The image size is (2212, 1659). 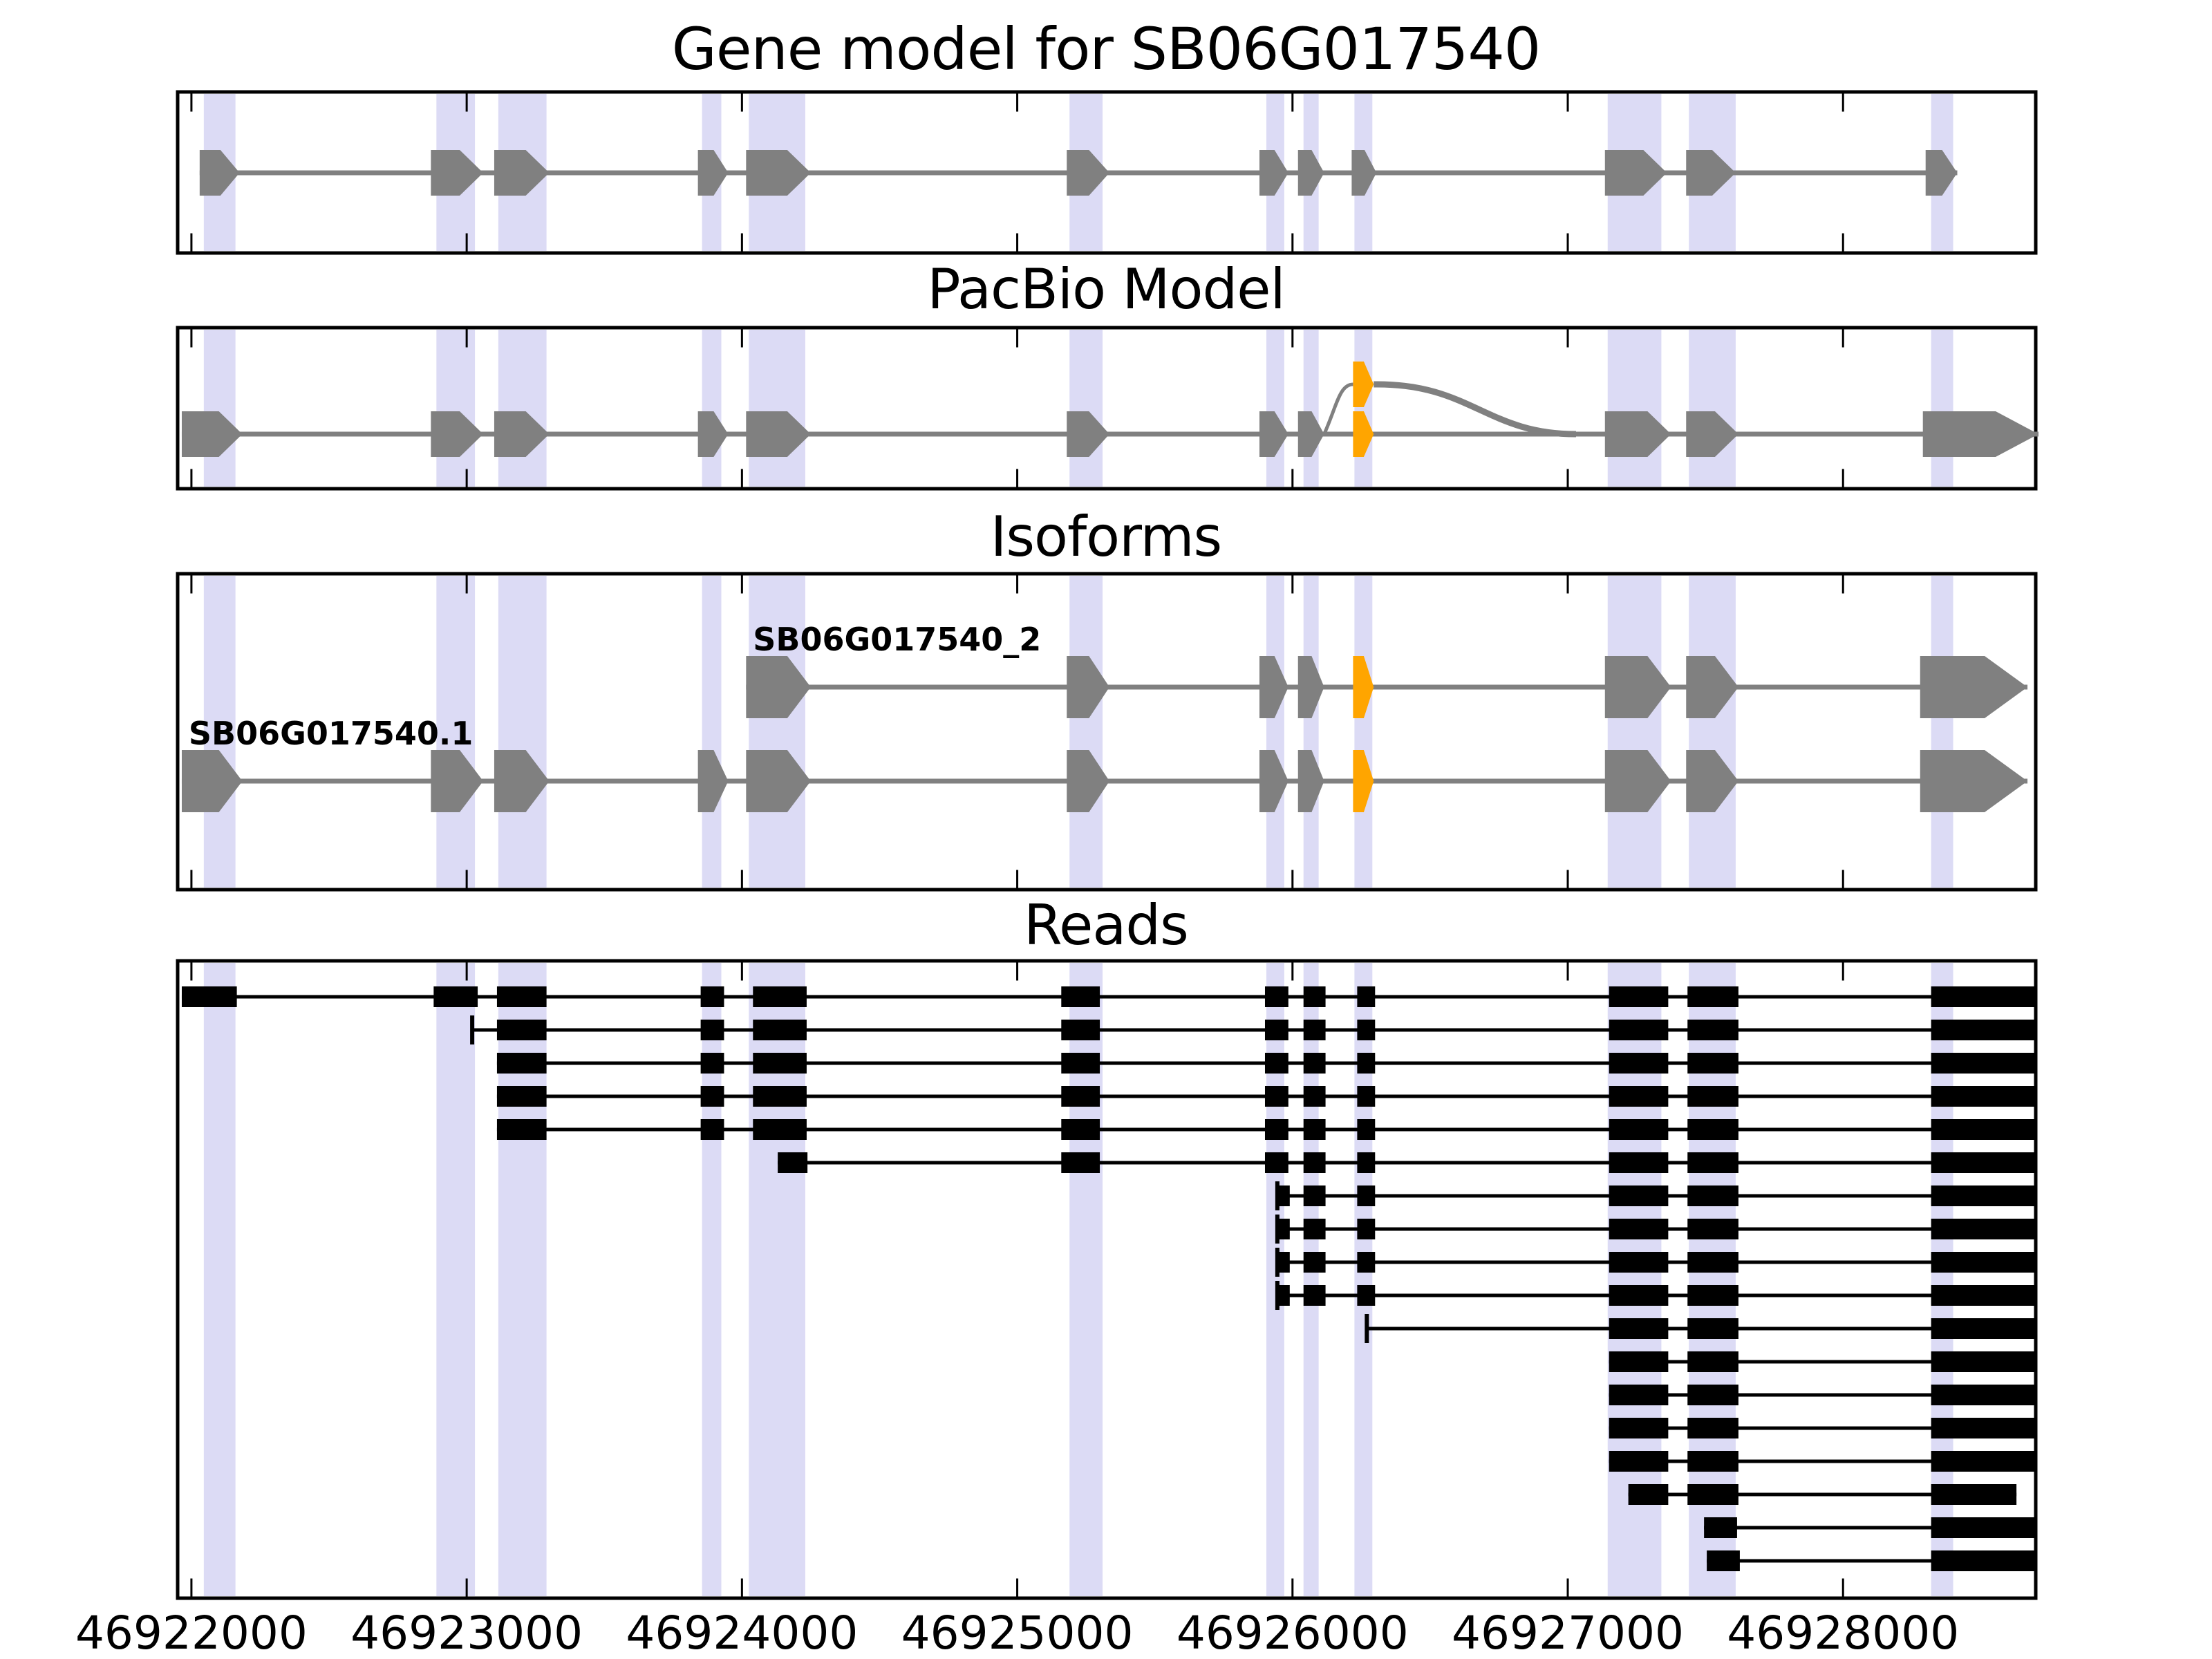 What do you see at coordinates (1018, 1633) in the screenshot?
I see `x-axis-label: 46925000` at bounding box center [1018, 1633].